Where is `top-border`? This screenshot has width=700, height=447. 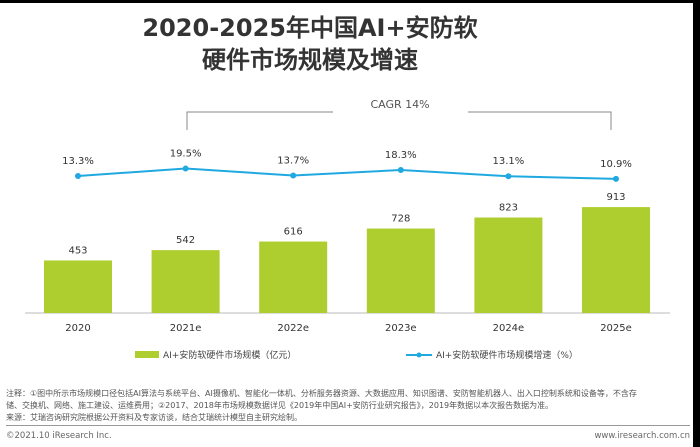 top-border is located at coordinates (350, 1).